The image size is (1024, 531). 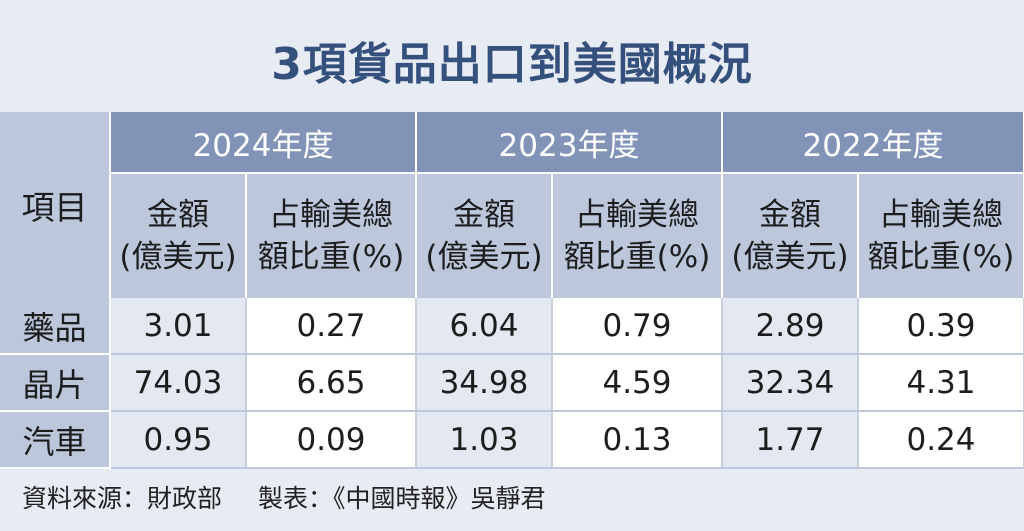 What do you see at coordinates (331, 326) in the screenshot?
I see `table-cell: 0.27` at bounding box center [331, 326].